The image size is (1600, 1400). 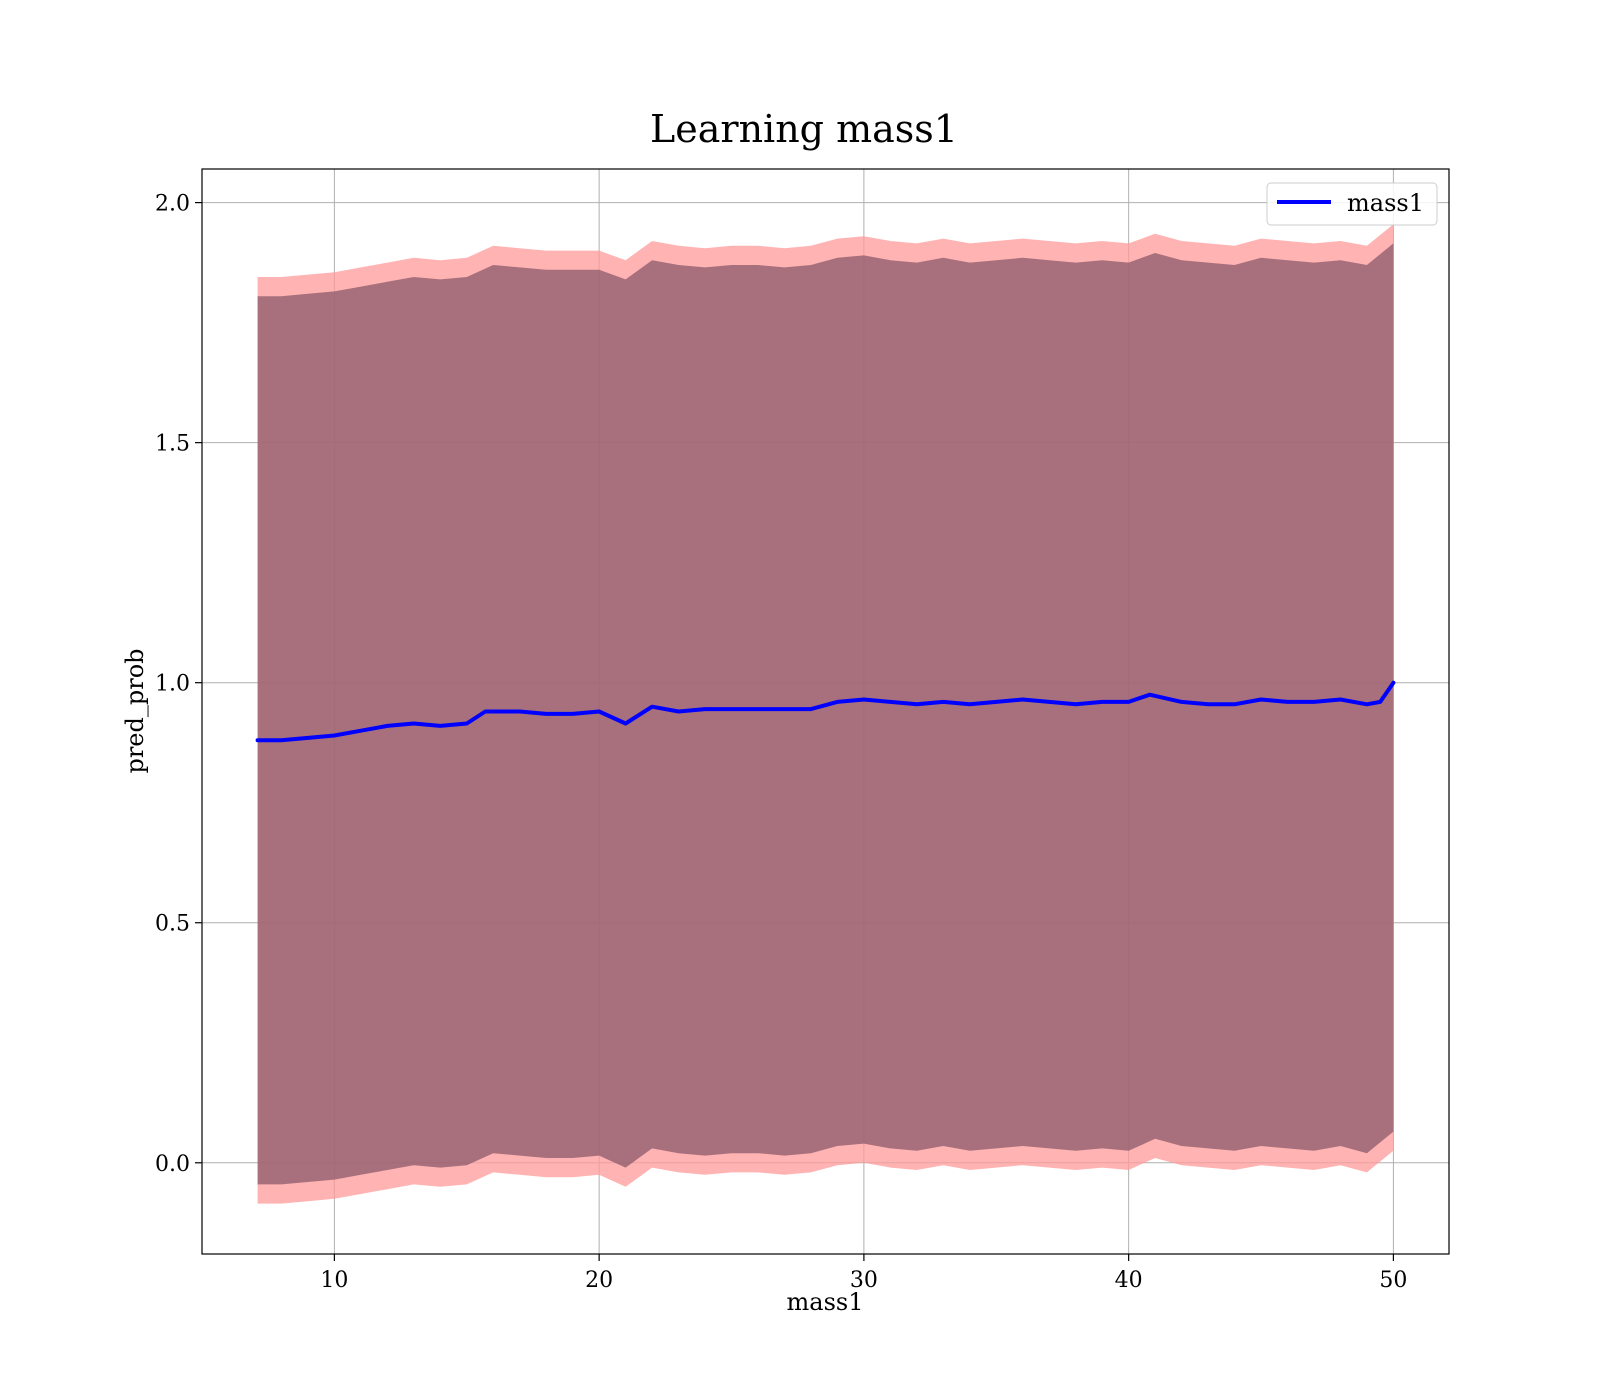 I want to click on legend: mass1, so click(x=1352, y=204).